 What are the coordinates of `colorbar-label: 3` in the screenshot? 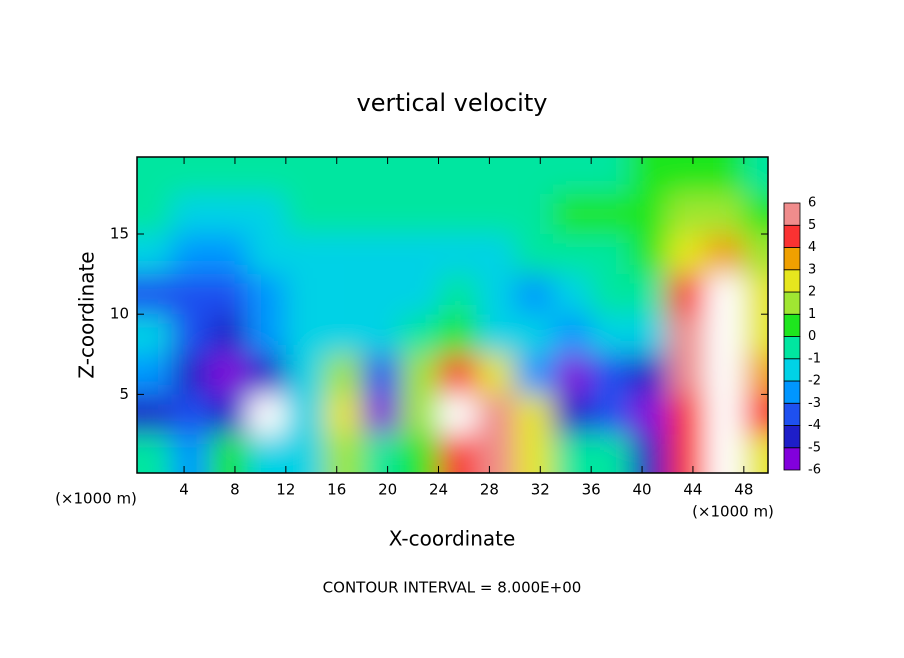 It's located at (812, 269).